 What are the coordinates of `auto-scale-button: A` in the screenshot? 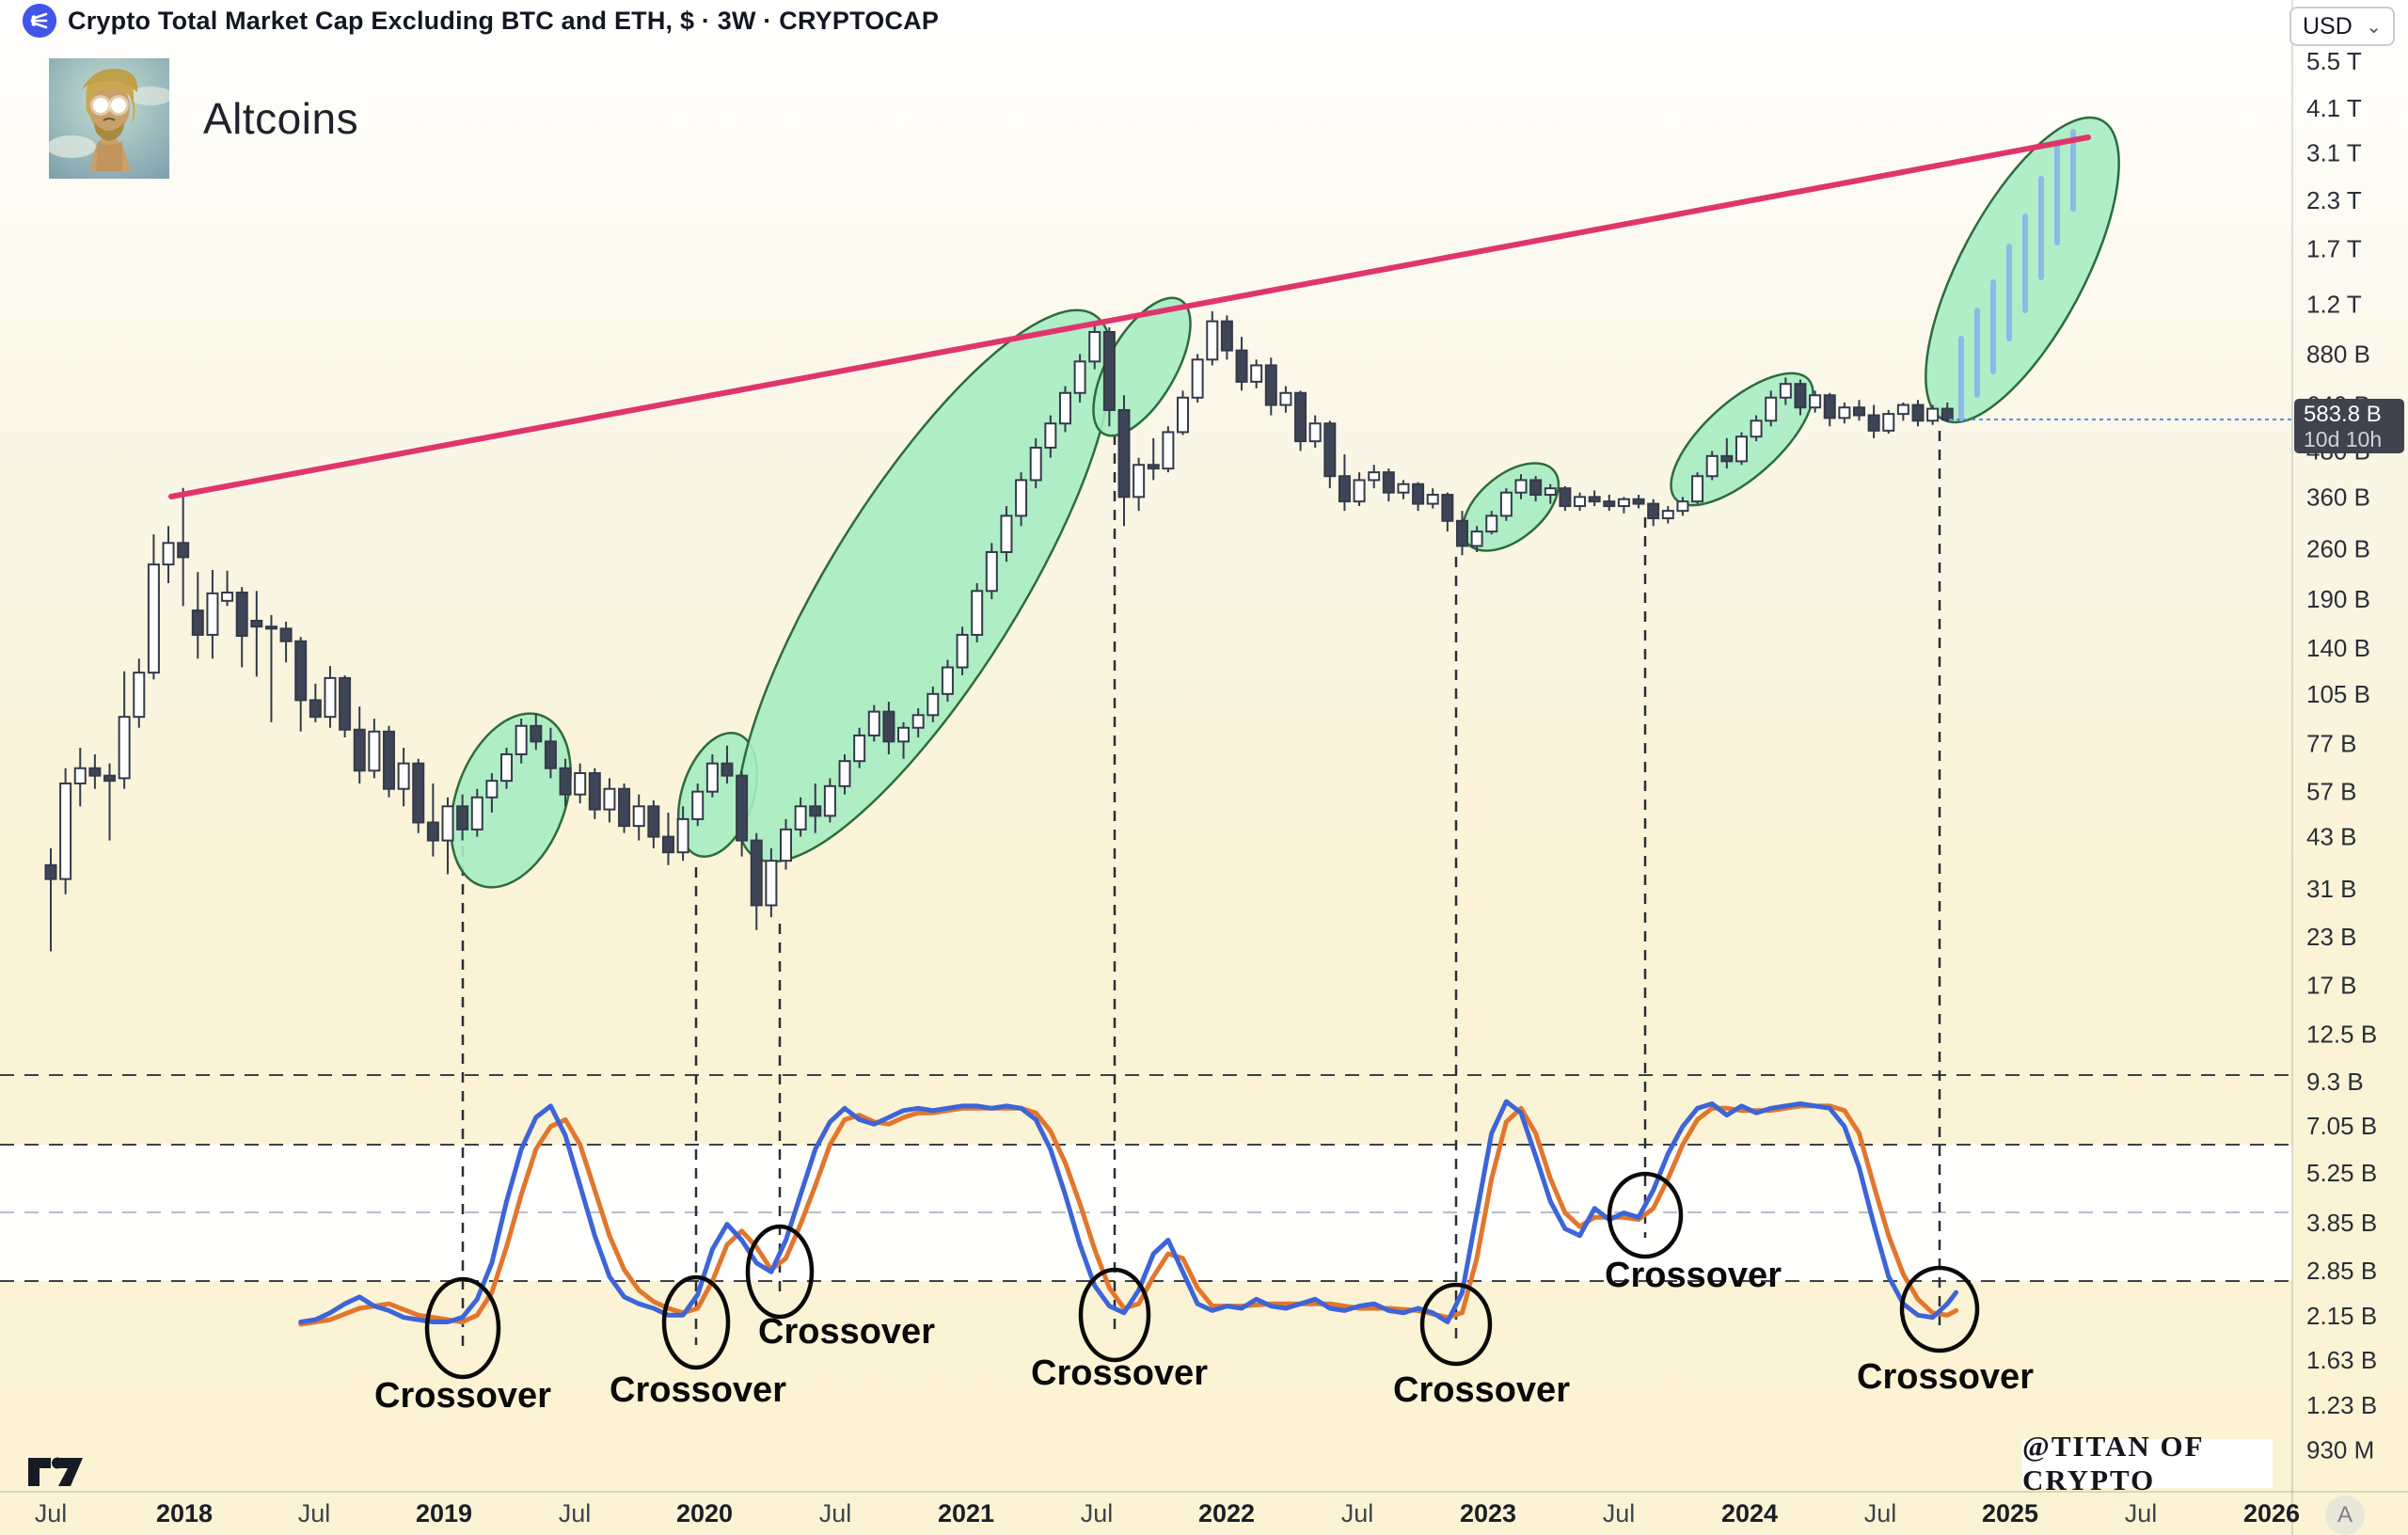 It's located at (2345, 1515).